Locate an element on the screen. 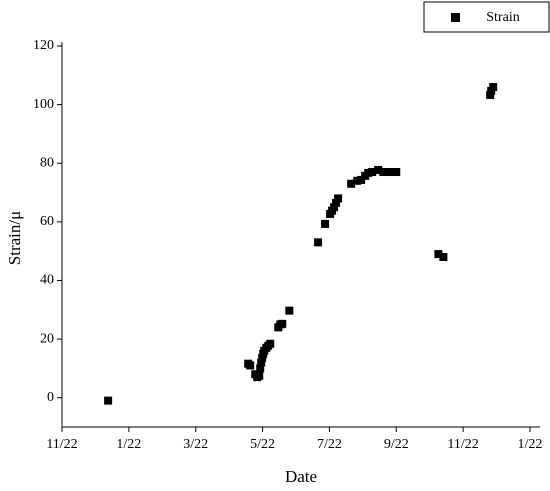 The image size is (550, 491). y-tick-label: 0 is located at coordinates (50, 397).